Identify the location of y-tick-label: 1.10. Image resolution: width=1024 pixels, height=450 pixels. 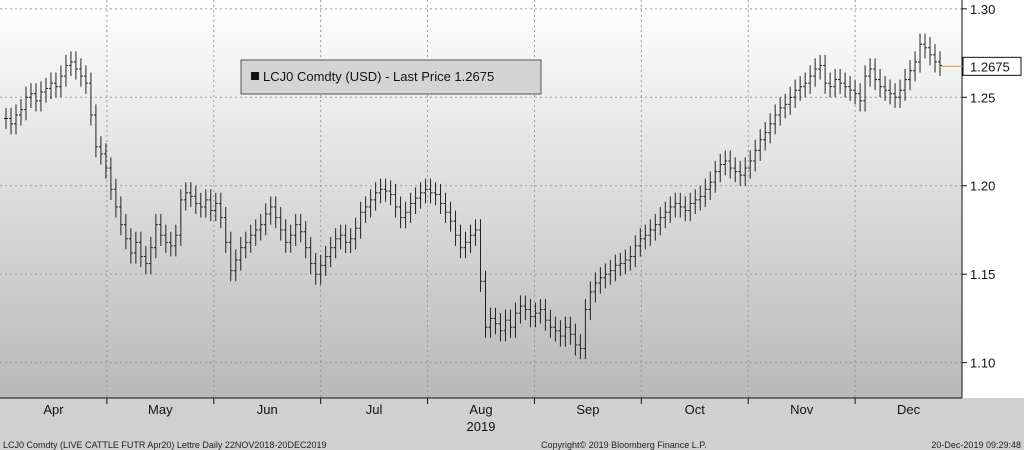
(982, 363).